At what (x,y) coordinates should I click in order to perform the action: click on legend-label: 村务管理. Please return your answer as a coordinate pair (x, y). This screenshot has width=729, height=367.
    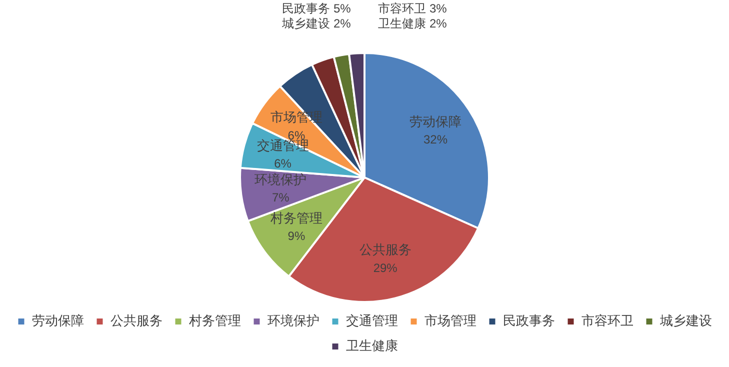
    Looking at the image, I should click on (214, 320).